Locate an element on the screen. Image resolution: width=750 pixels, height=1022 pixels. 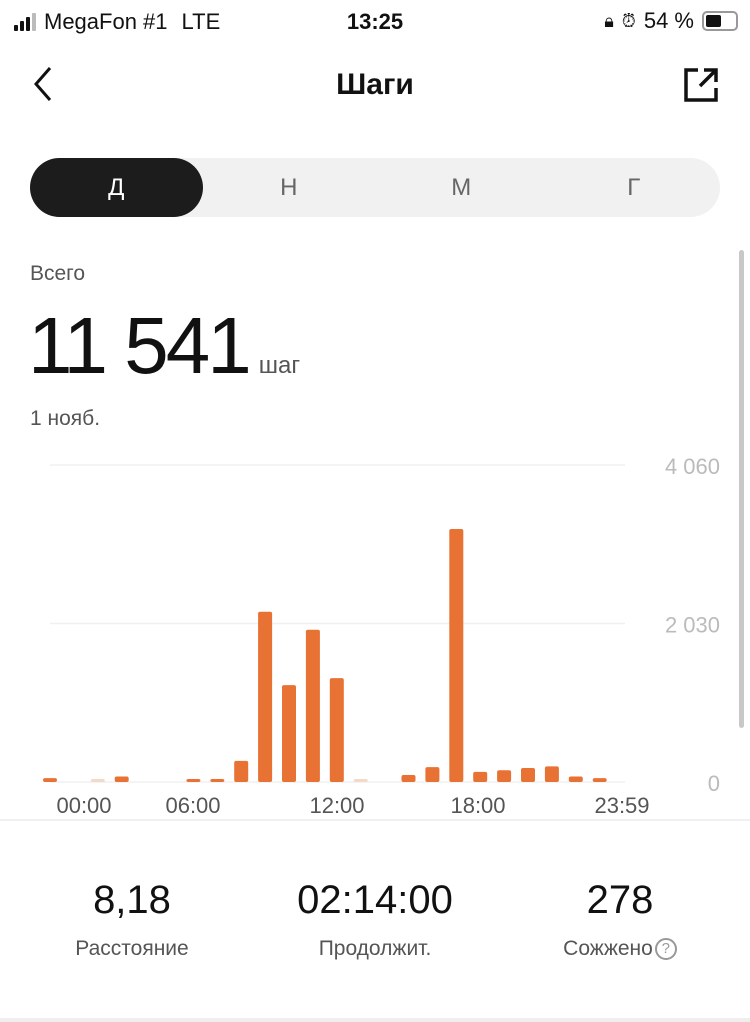
stat-calories: 278 Сожжено? is located at coordinates (620, 919).